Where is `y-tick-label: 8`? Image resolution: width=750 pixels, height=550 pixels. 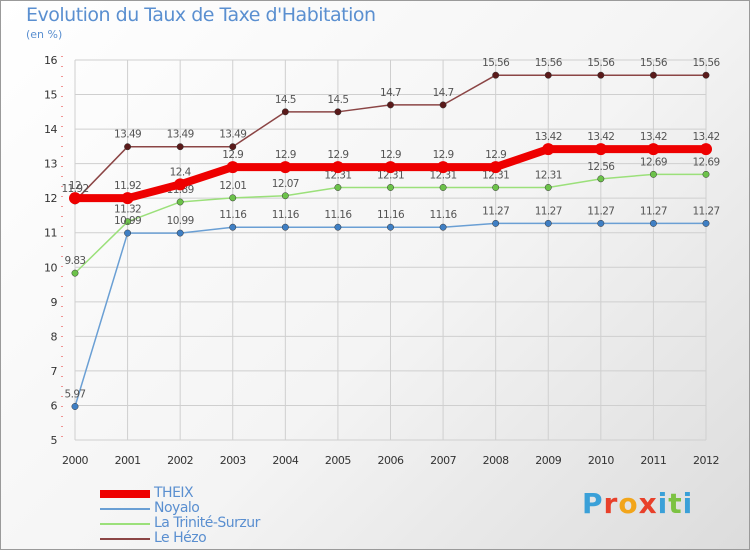 y-tick-label: 8 is located at coordinates (54, 336).